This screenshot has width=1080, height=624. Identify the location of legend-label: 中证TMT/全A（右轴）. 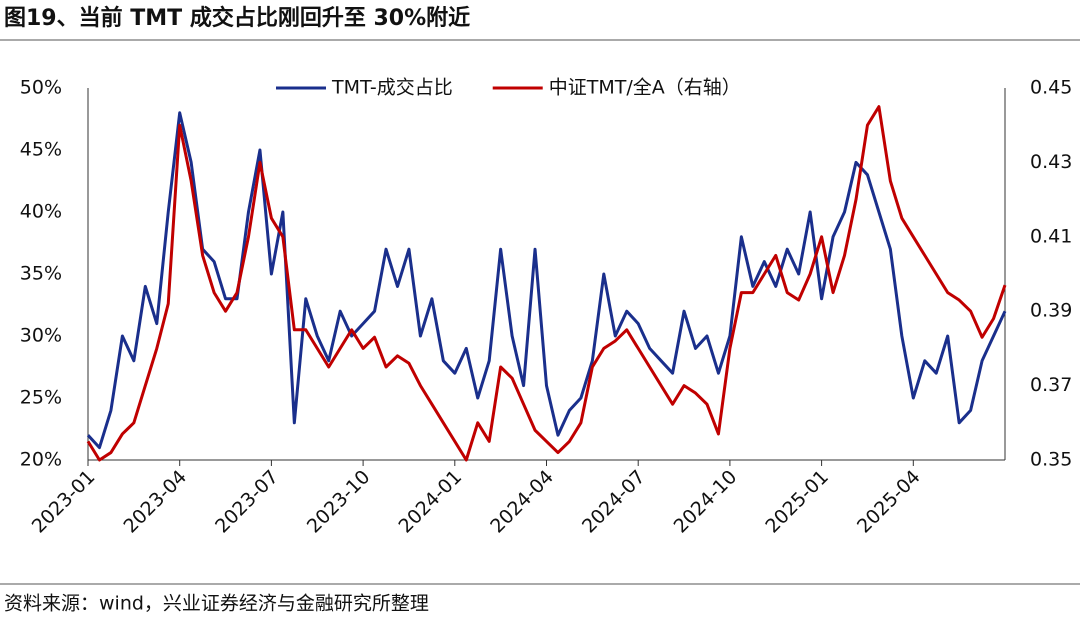
(645, 88).